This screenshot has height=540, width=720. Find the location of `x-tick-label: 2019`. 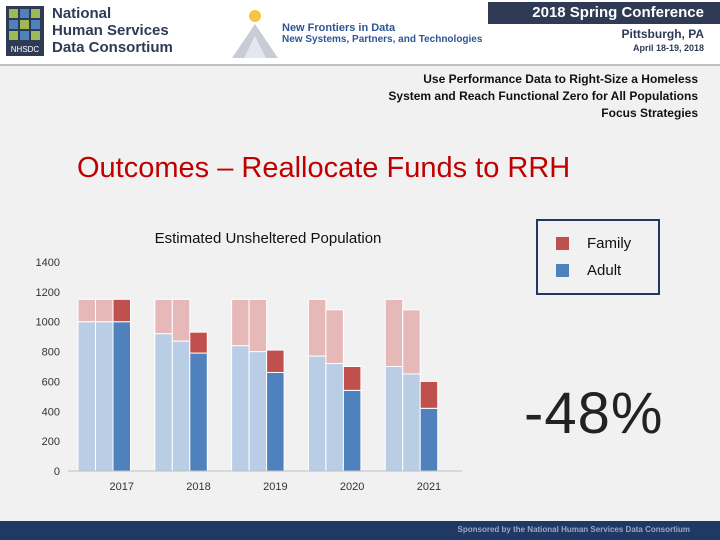

x-tick-label: 2019 is located at coordinates (275, 487).